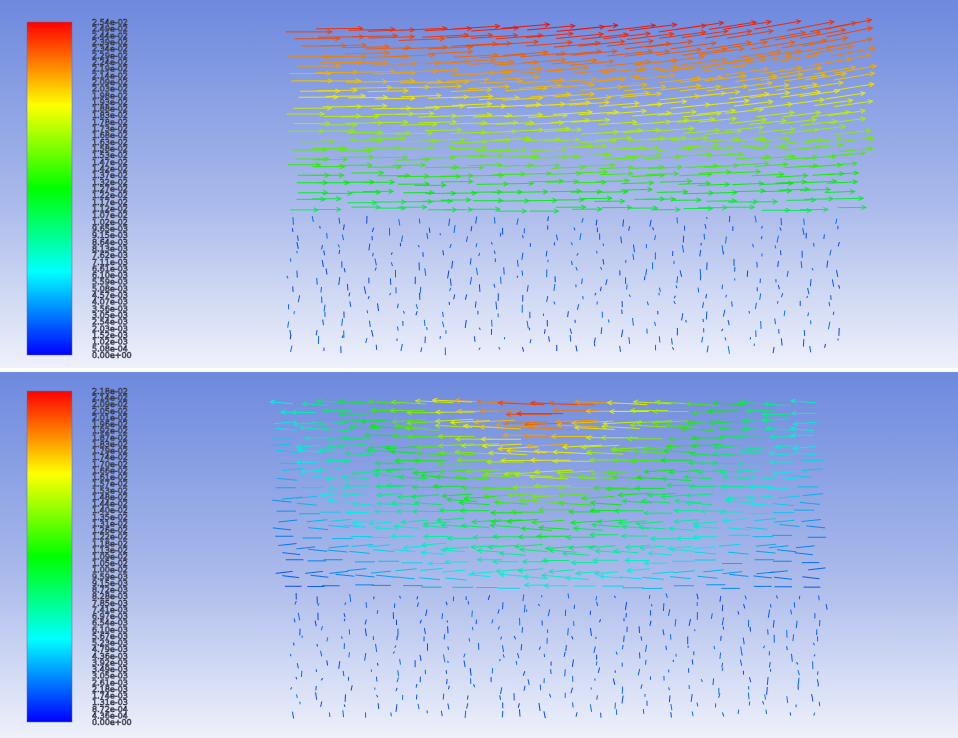 This screenshot has height=738, width=958. What do you see at coordinates (110, 322) in the screenshot?
I see `color-bar-label: 2.54e-03` at bounding box center [110, 322].